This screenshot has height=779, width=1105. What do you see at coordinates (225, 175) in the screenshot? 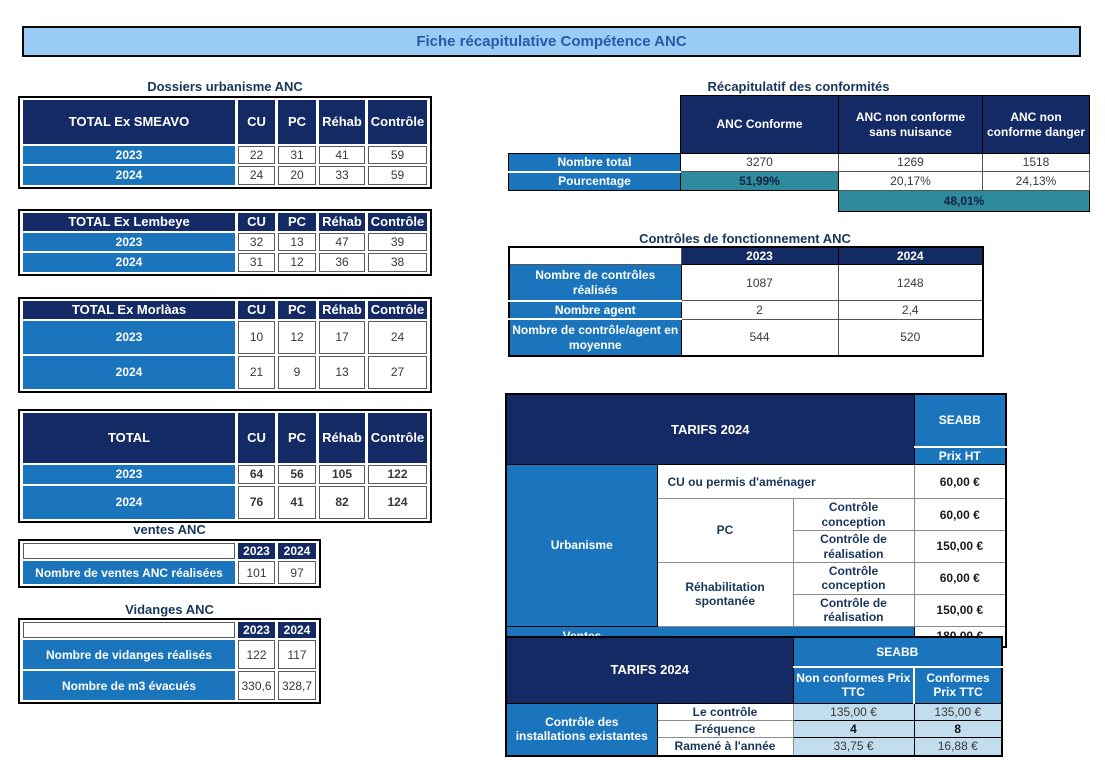
I see `table-row: 2024 24 20 33 59` at bounding box center [225, 175].